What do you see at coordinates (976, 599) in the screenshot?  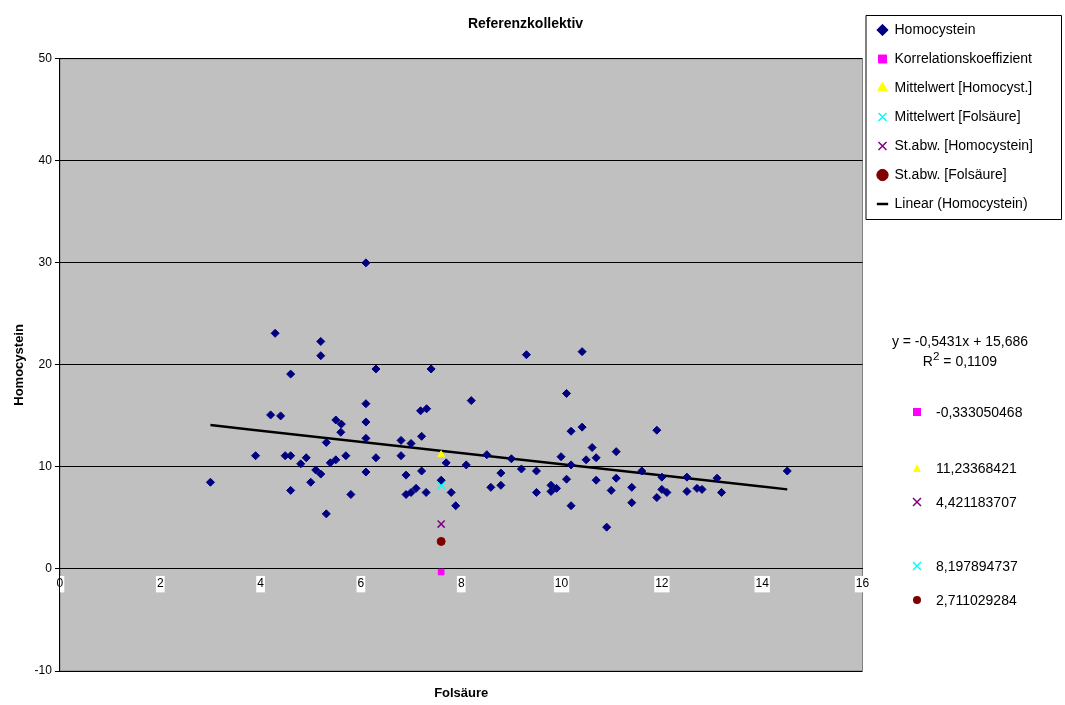 I see `text: 2,711029284` at bounding box center [976, 599].